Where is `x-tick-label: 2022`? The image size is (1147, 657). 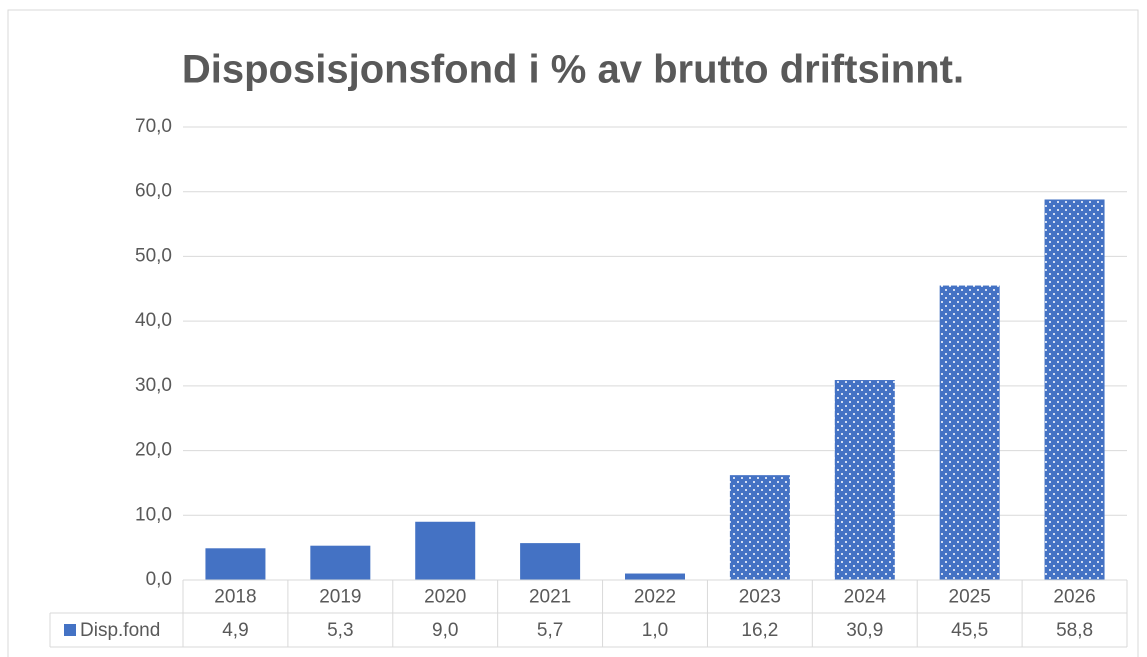
x-tick-label: 2022 is located at coordinates (655, 597).